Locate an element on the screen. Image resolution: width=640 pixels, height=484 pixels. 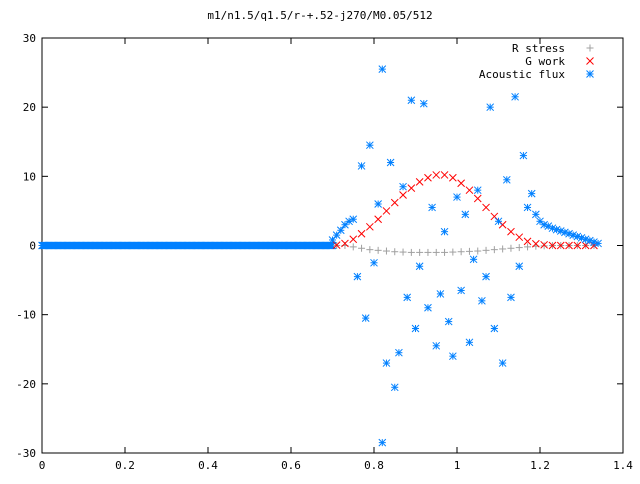
y-tick-label: 30 is located at coordinates (29, 38).